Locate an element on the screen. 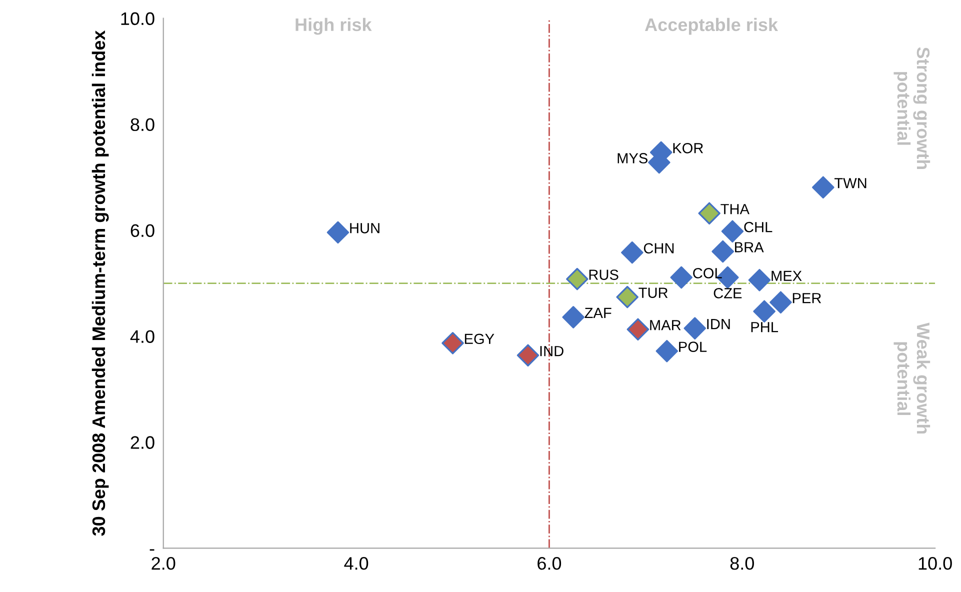 Image resolution: width=961 pixels, height=592 pixels. series-label: IDN is located at coordinates (718, 324).